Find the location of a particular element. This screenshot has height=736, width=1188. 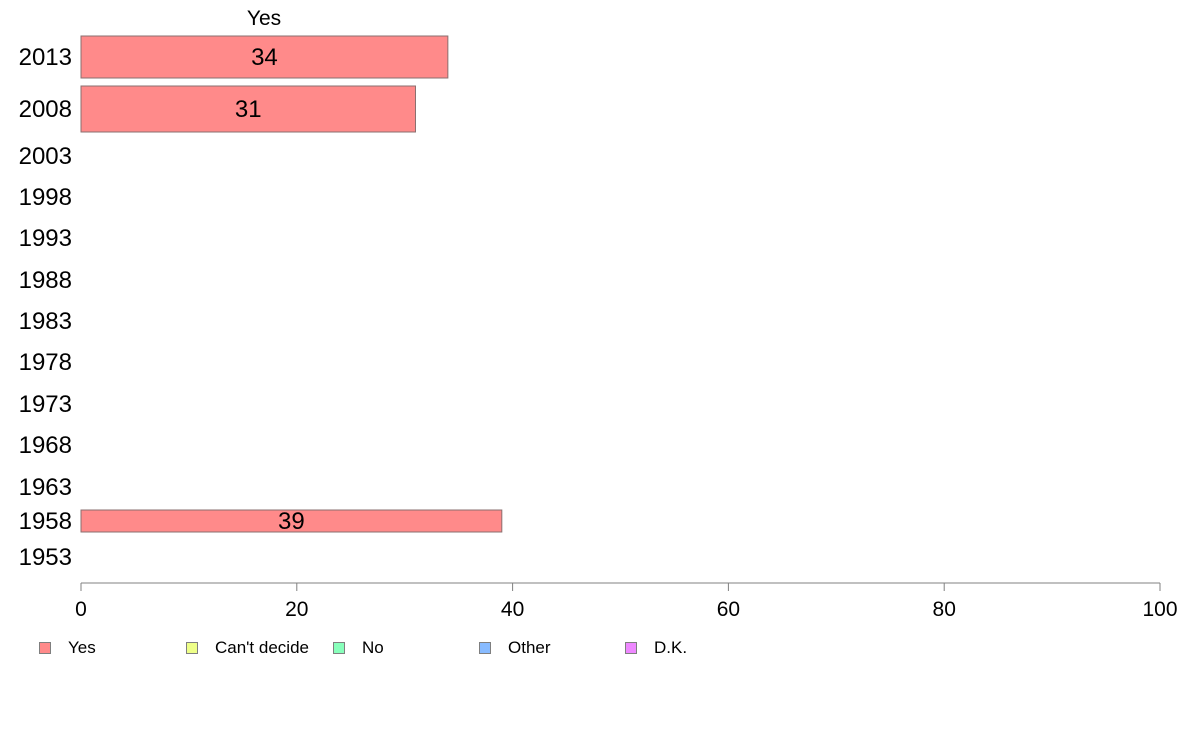

y-tick-label-1978: 1978 is located at coordinates (45, 362).